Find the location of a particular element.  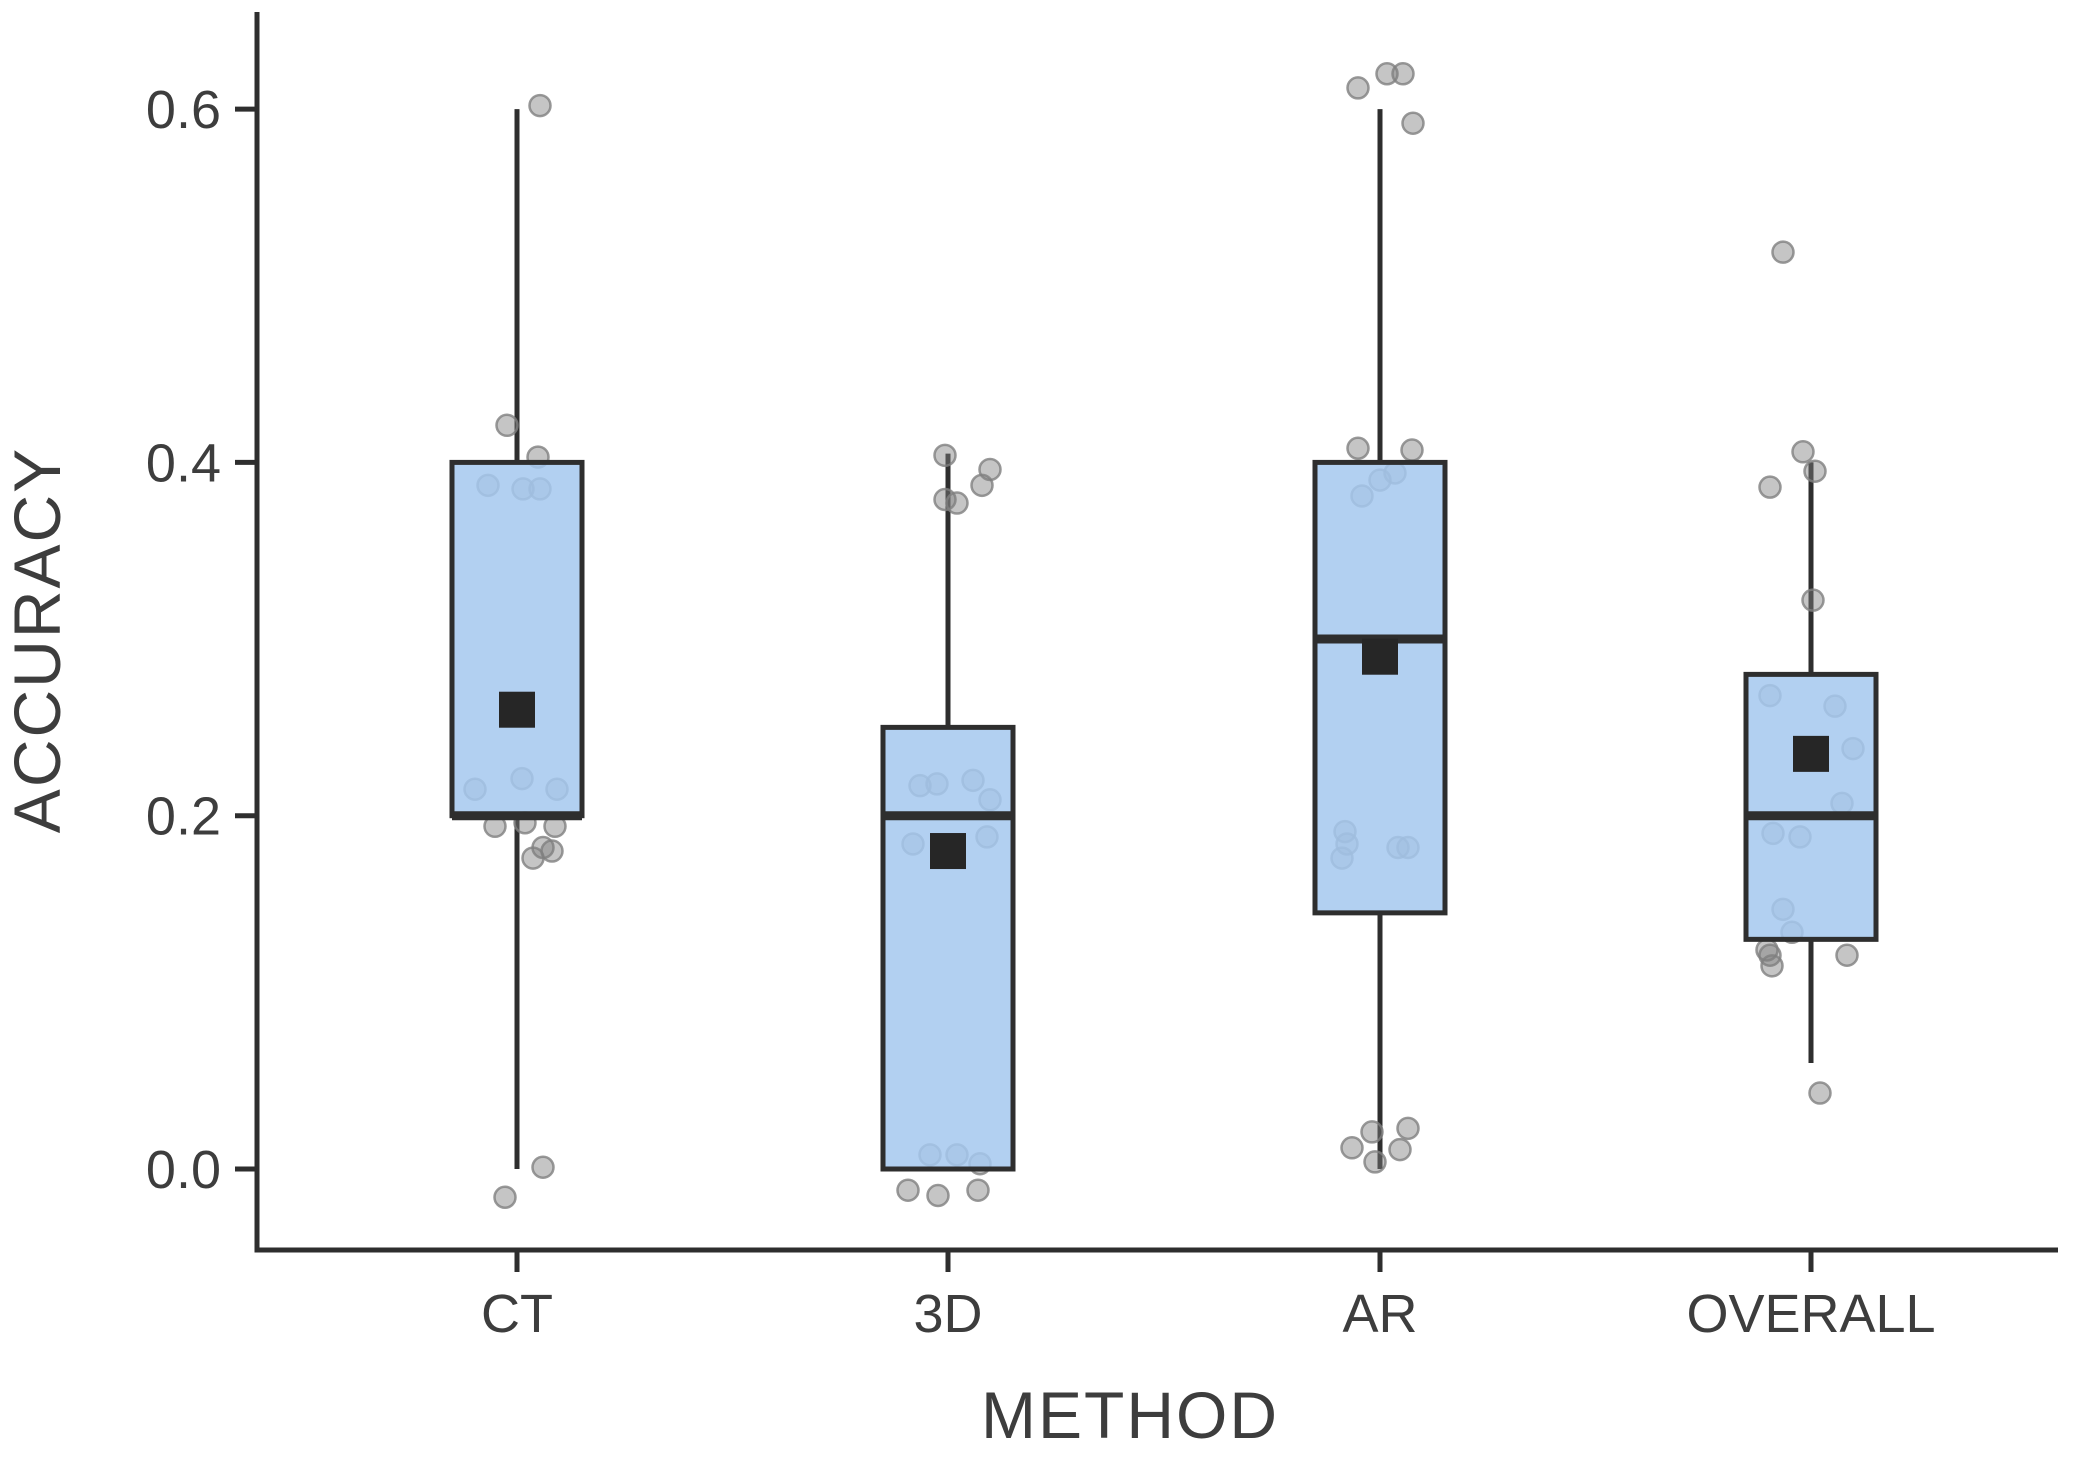

y-tick-label: 0.0 is located at coordinates (183, 1170).